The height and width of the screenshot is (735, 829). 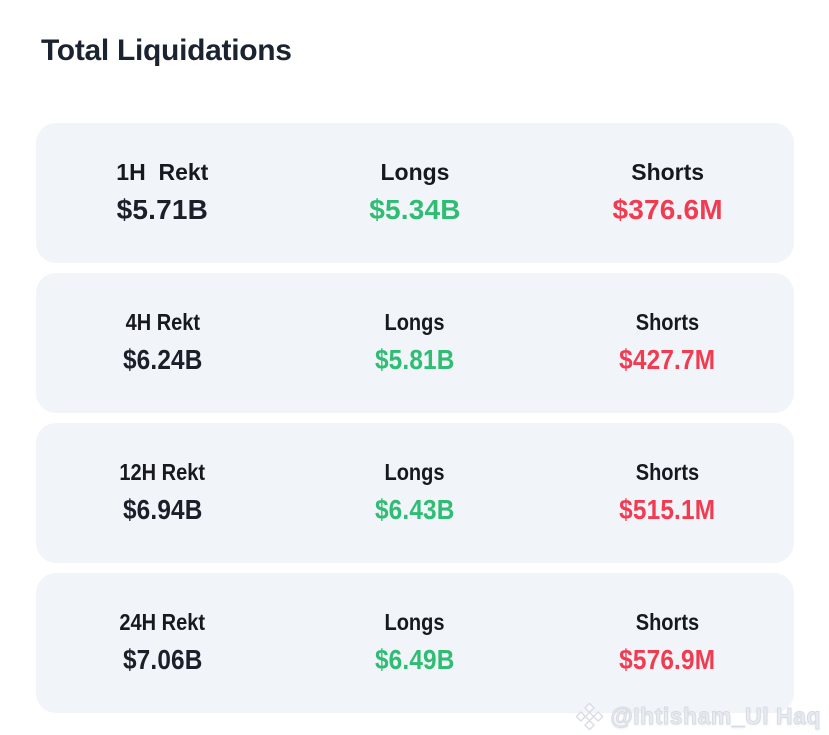 What do you see at coordinates (162, 321) in the screenshot?
I see `period-label: 4H Rekt` at bounding box center [162, 321].